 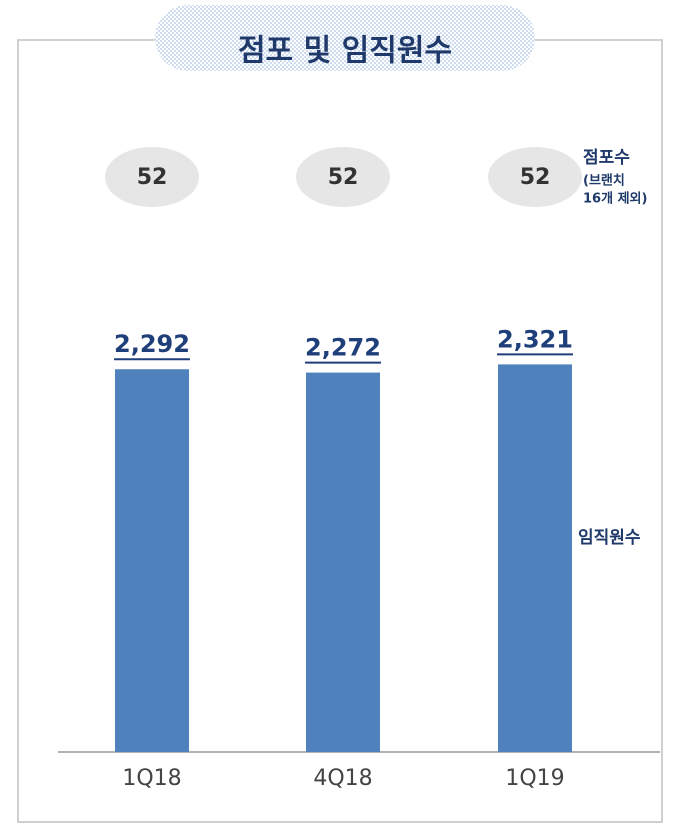 I want to click on value-label: 2,272, so click(x=343, y=348).